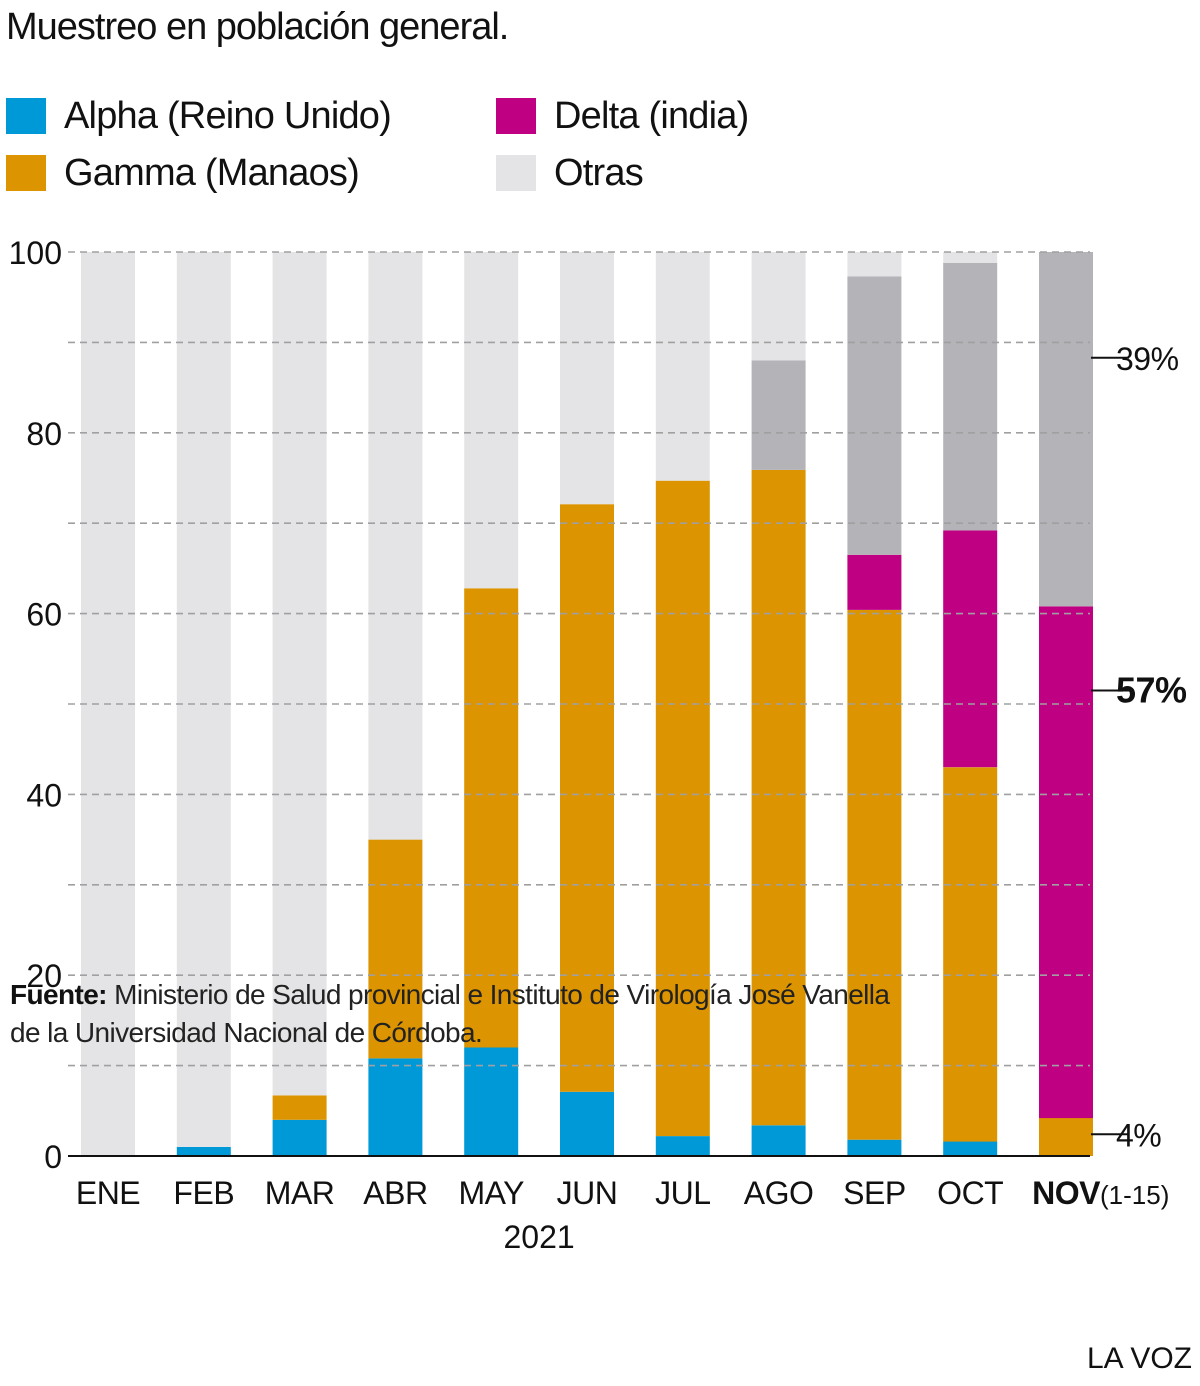 Image resolution: width=1200 pixels, height=1386 pixels. What do you see at coordinates (299, 674) in the screenshot?
I see `bar-mar-otras` at bounding box center [299, 674].